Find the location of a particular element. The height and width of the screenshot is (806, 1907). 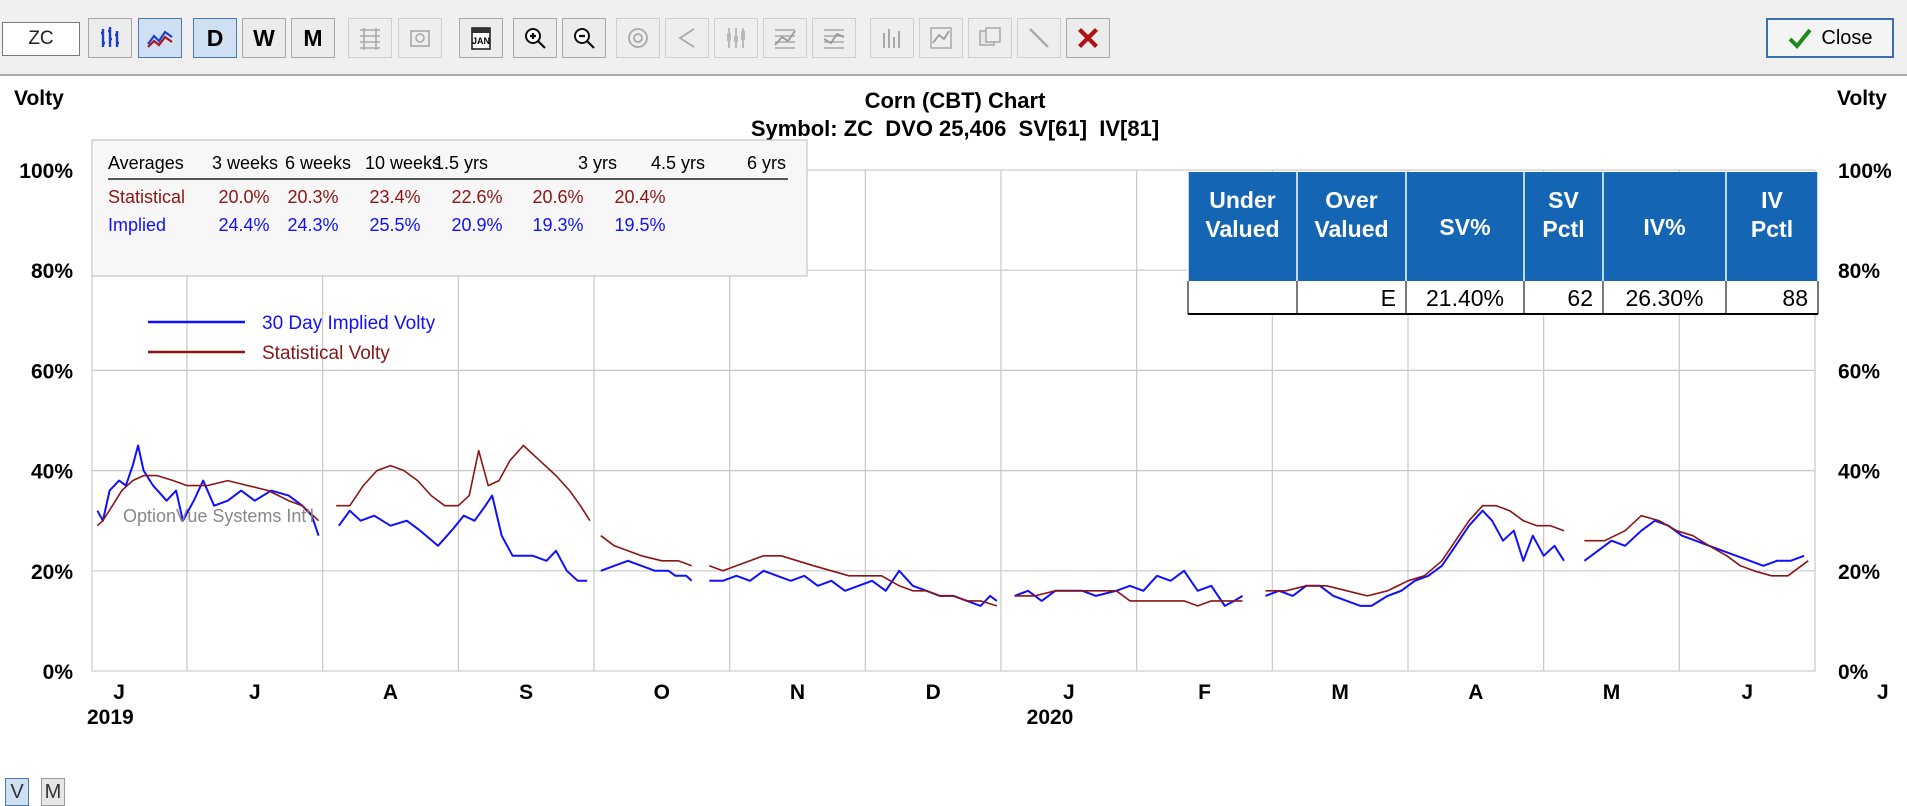

valuation-header: SV Pctl is located at coordinates (1563, 214).